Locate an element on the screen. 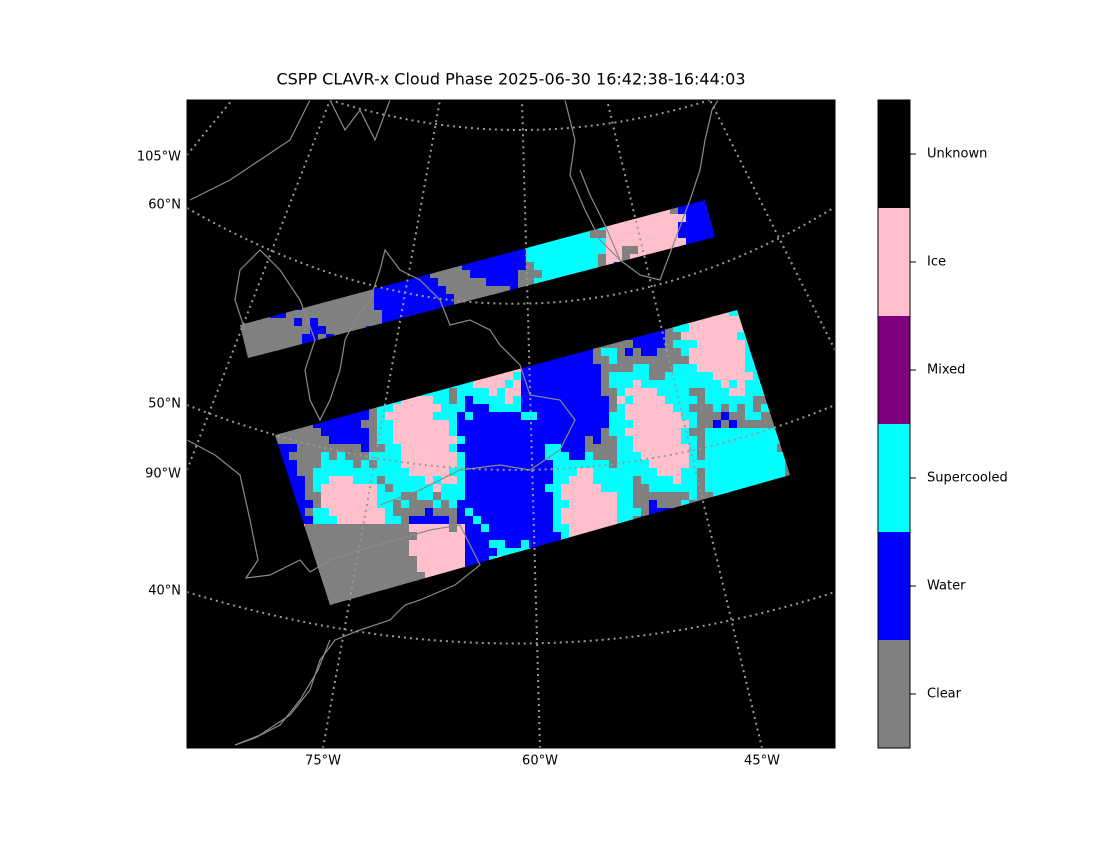 The height and width of the screenshot is (844, 1120). colorbar-segment is located at coordinates (894, 694).